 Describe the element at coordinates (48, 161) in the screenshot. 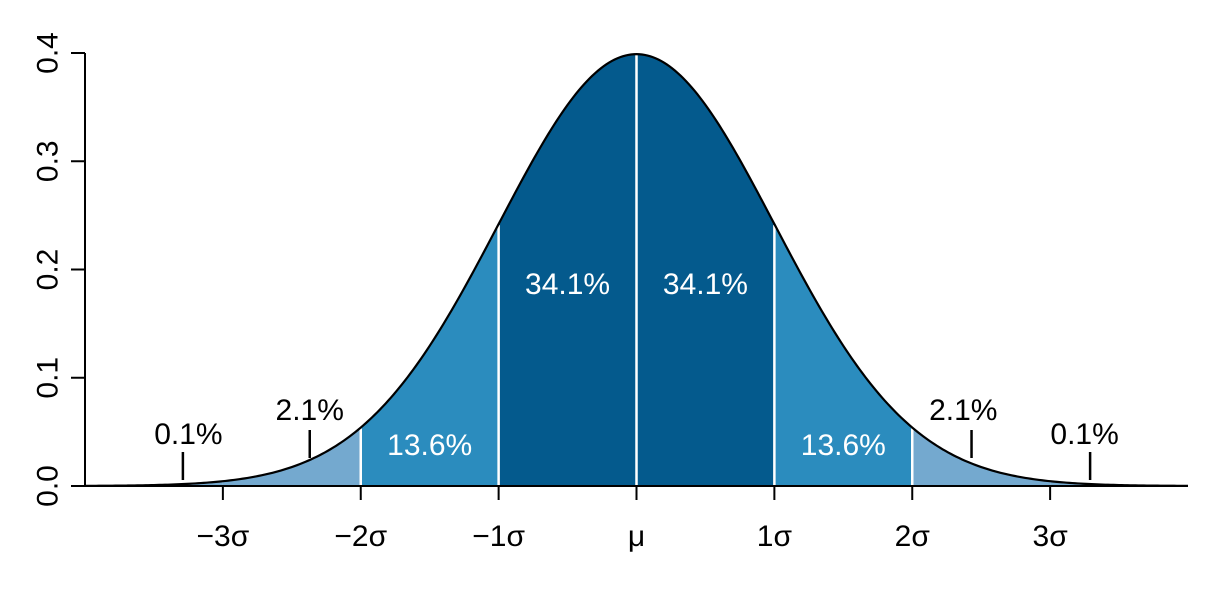

I see `y-tick-label: 0.3` at that location.